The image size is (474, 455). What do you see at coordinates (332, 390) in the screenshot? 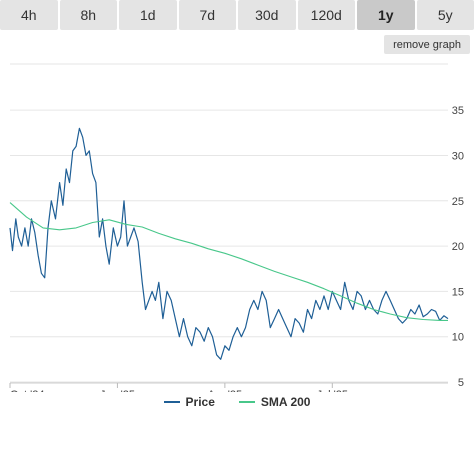
I see `x-tick-label: Jul '25` at bounding box center [332, 390].